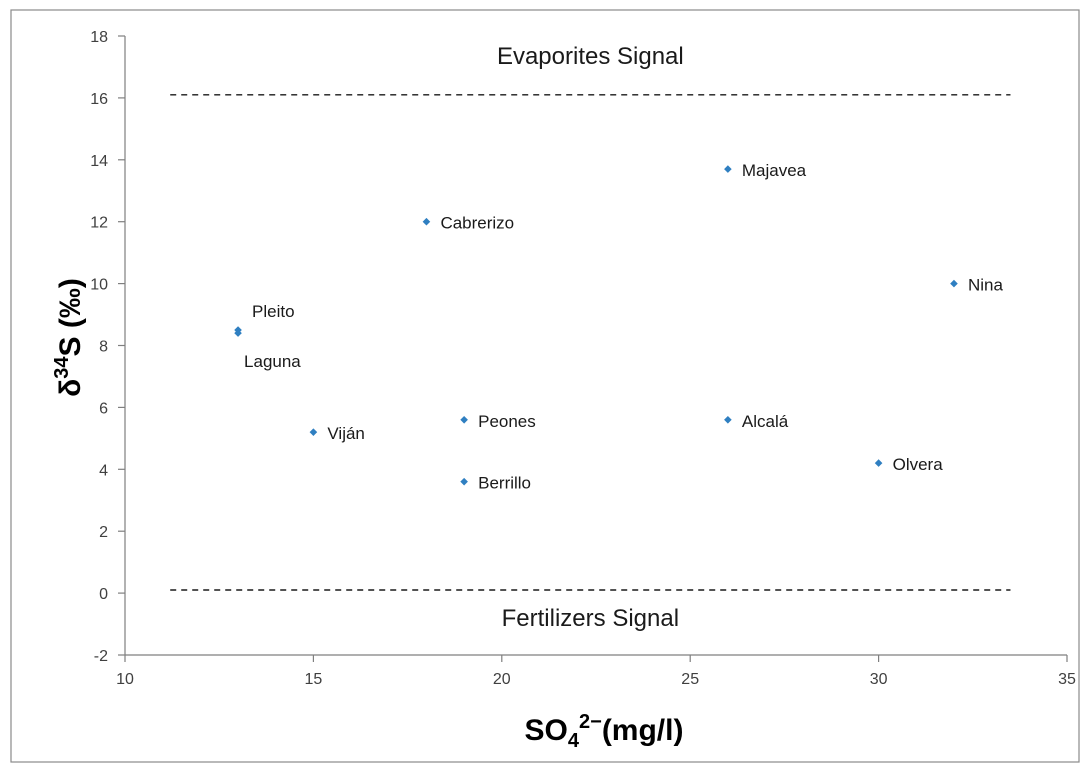 This screenshot has width=1085, height=766. What do you see at coordinates (273, 311) in the screenshot?
I see `point-label-pleito: Pleito` at bounding box center [273, 311].